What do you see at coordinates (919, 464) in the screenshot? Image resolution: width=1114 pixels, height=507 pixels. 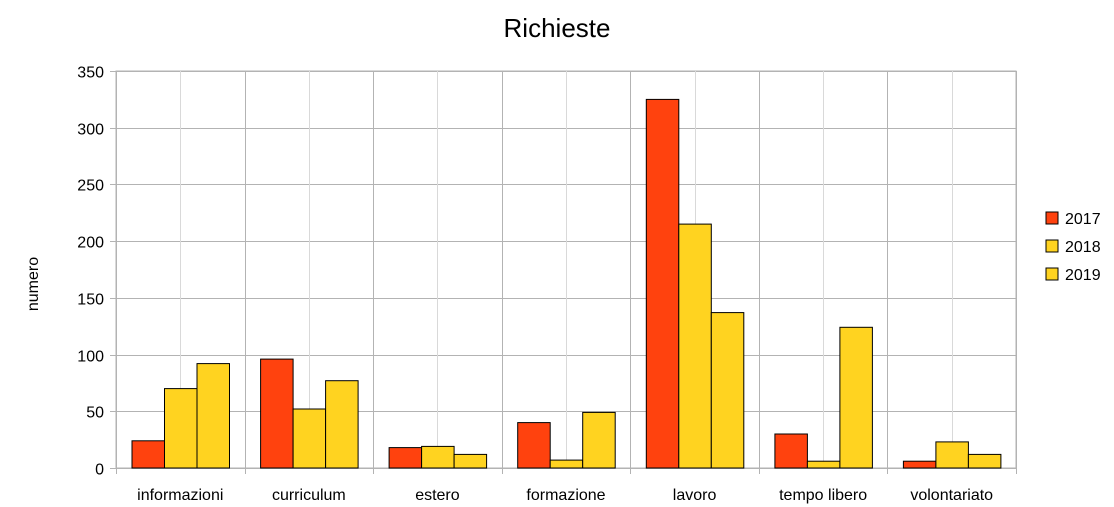 I see `bar-2017-volontariato` at bounding box center [919, 464].